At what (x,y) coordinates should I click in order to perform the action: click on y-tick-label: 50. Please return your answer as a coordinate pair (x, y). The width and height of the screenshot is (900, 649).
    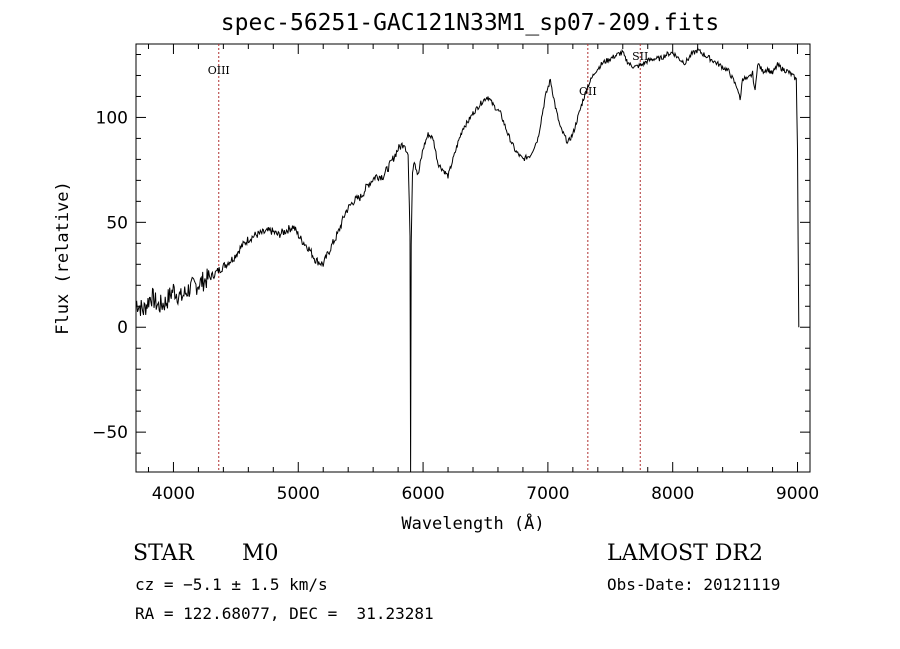
    Looking at the image, I should click on (117, 223).